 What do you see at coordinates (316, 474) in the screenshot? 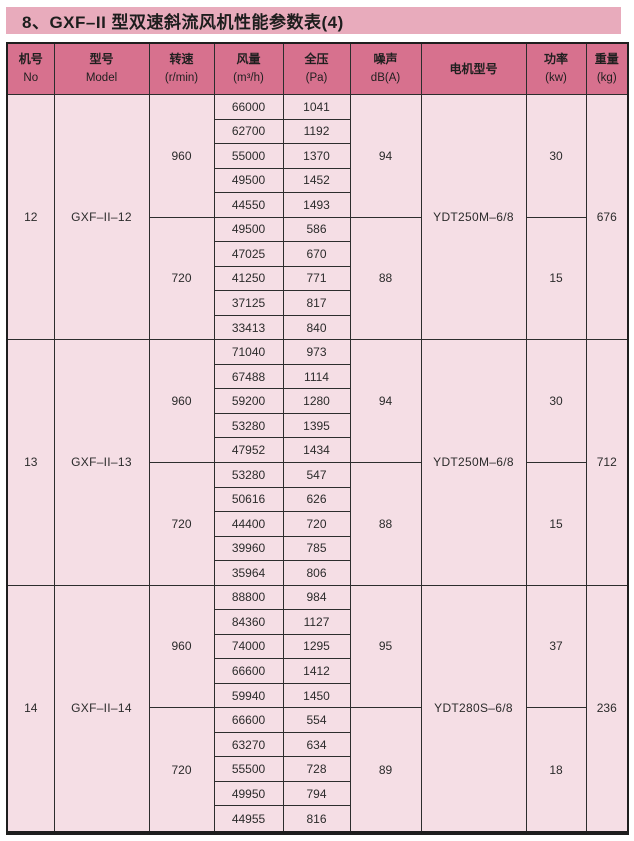
I see `total-pressure: 547` at bounding box center [316, 474].